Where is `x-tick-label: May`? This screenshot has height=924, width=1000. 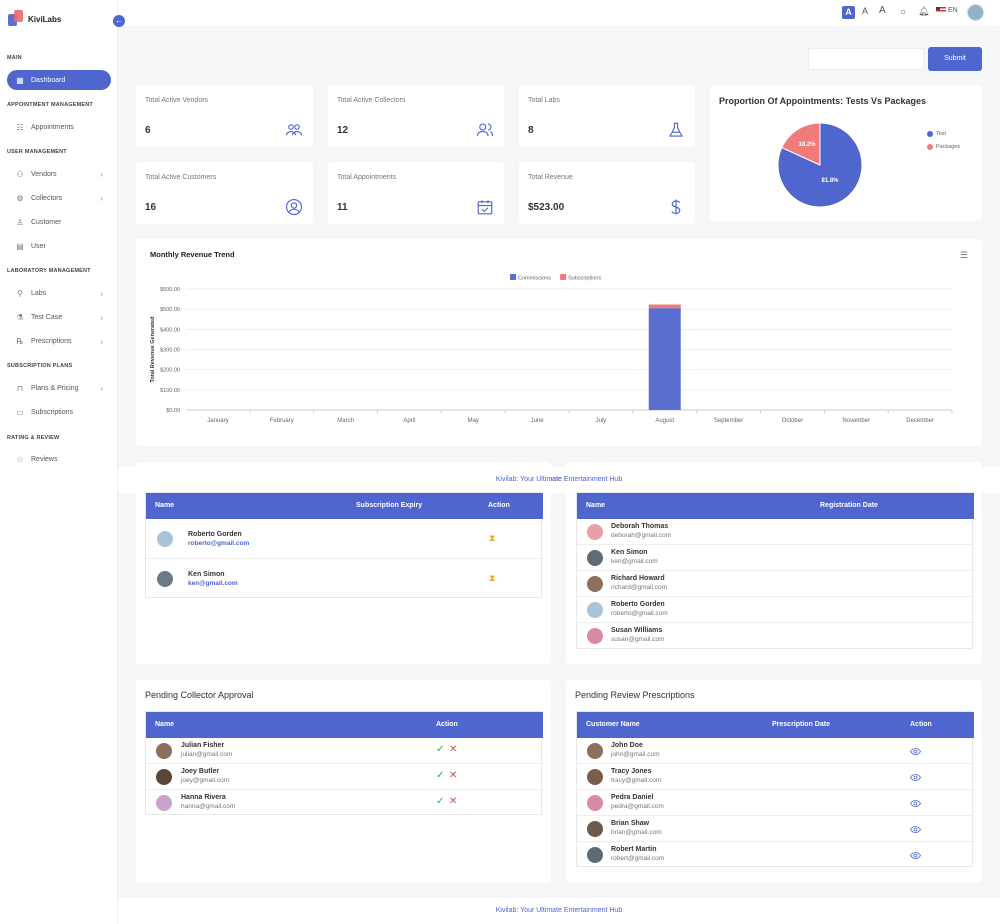
x-tick-label: May is located at coordinates (473, 421).